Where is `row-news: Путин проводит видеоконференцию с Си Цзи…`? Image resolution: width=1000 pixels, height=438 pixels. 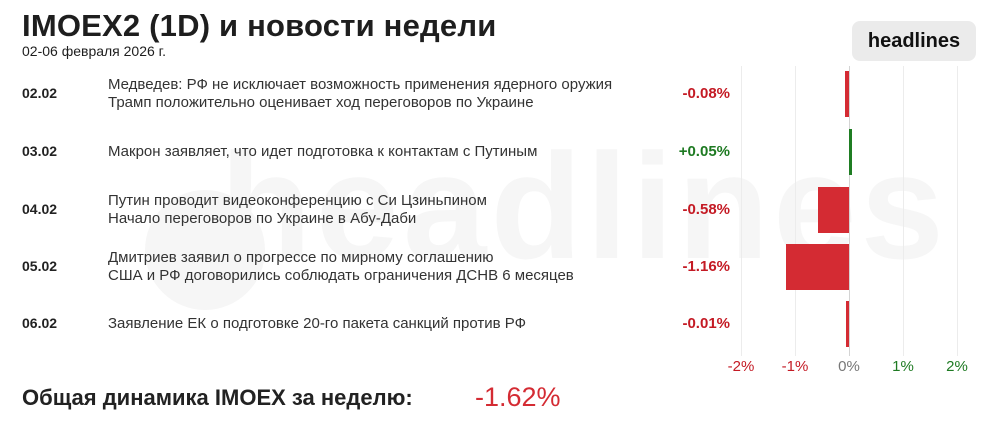
row-news: Путин проводит видеоконференцию с Си Цзи… is located at coordinates (385, 210).